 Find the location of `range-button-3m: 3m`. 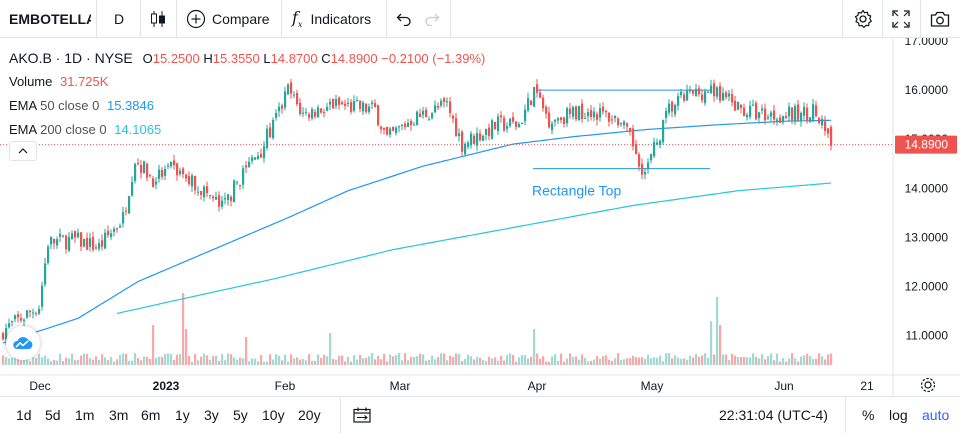

range-button-3m: 3m is located at coordinates (119, 415).